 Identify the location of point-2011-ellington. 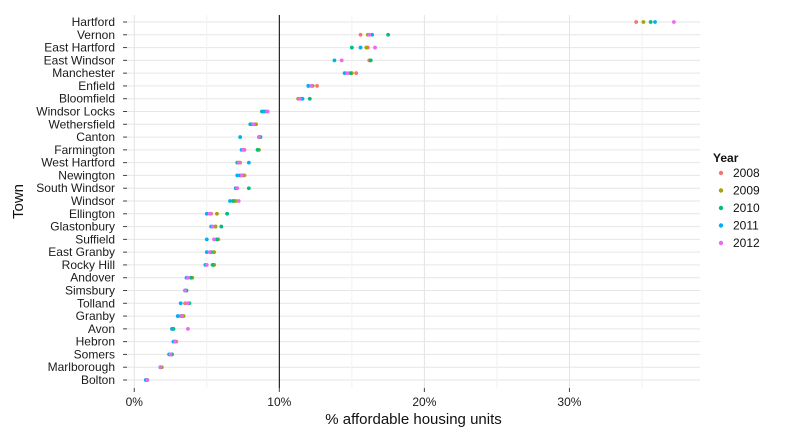
(206, 213).